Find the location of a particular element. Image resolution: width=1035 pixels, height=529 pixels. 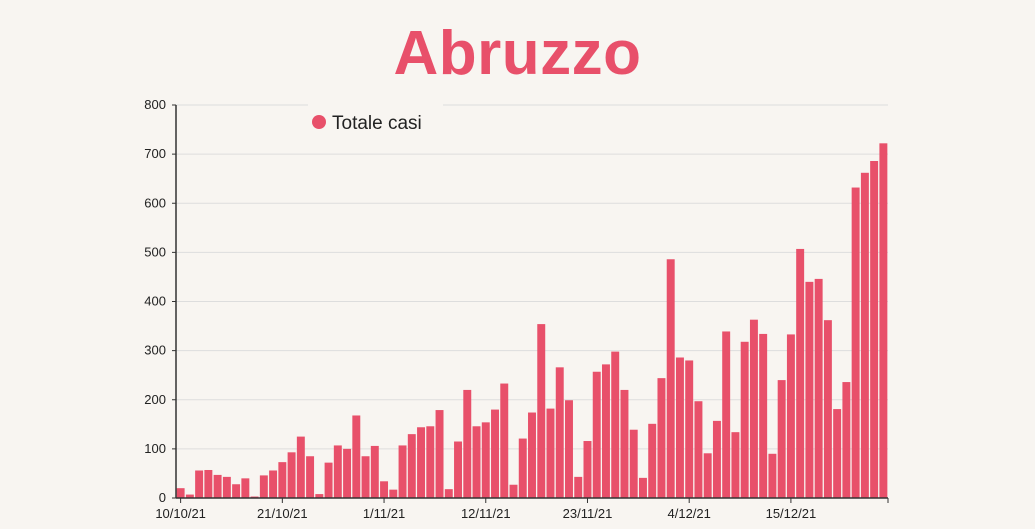

x-tick-label-33: 12/11/21 is located at coordinates (486, 513).